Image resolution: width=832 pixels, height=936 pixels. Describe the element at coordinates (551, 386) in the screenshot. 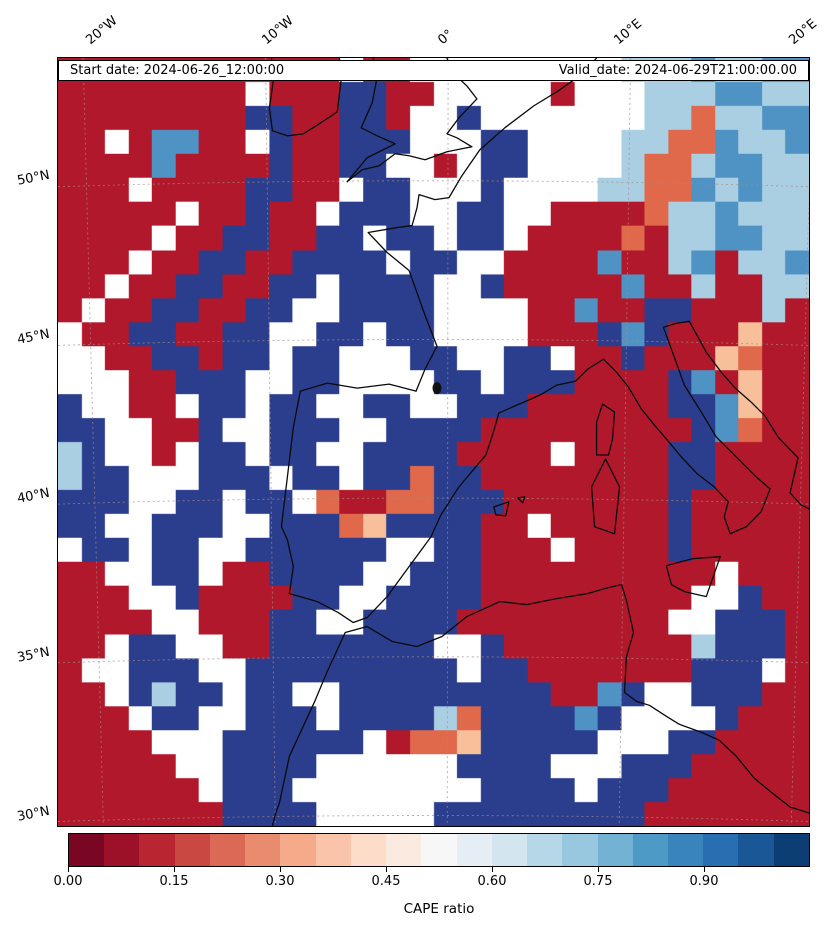

I see `coastline-path-france-med` at that location.